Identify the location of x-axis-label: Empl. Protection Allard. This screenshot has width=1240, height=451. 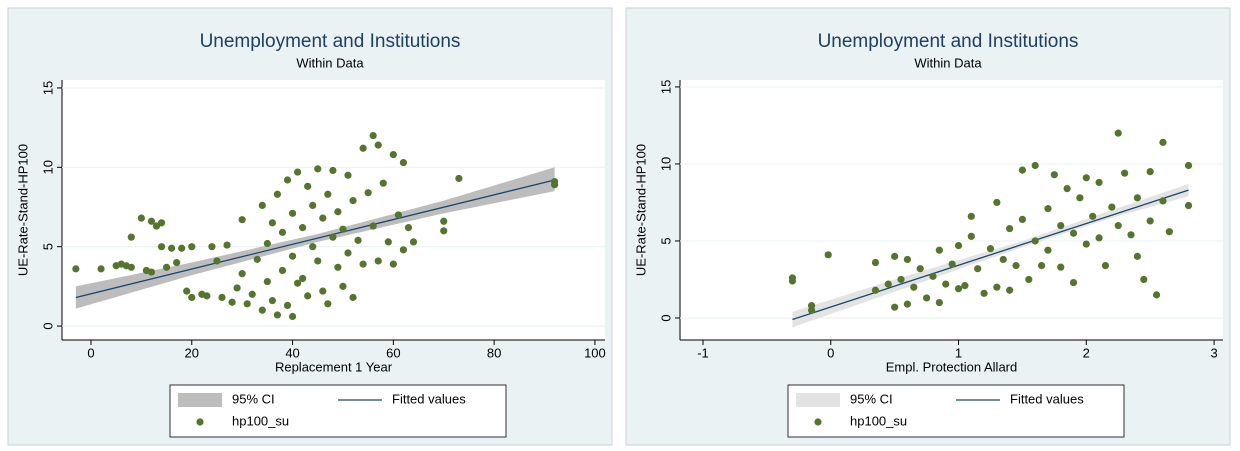
(952, 366).